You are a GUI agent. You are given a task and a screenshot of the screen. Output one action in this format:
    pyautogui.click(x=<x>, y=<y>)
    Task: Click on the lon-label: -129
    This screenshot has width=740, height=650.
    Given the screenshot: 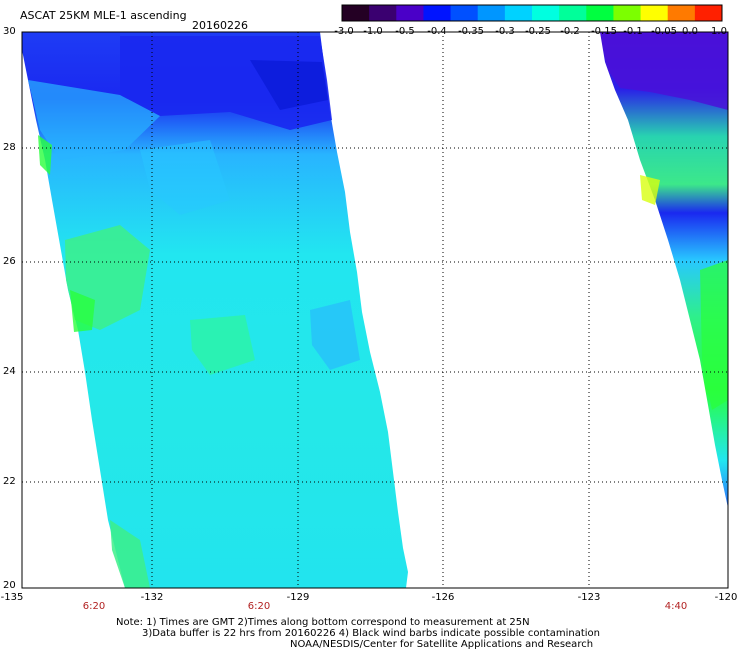 What is the action you would take?
    pyautogui.click(x=298, y=597)
    